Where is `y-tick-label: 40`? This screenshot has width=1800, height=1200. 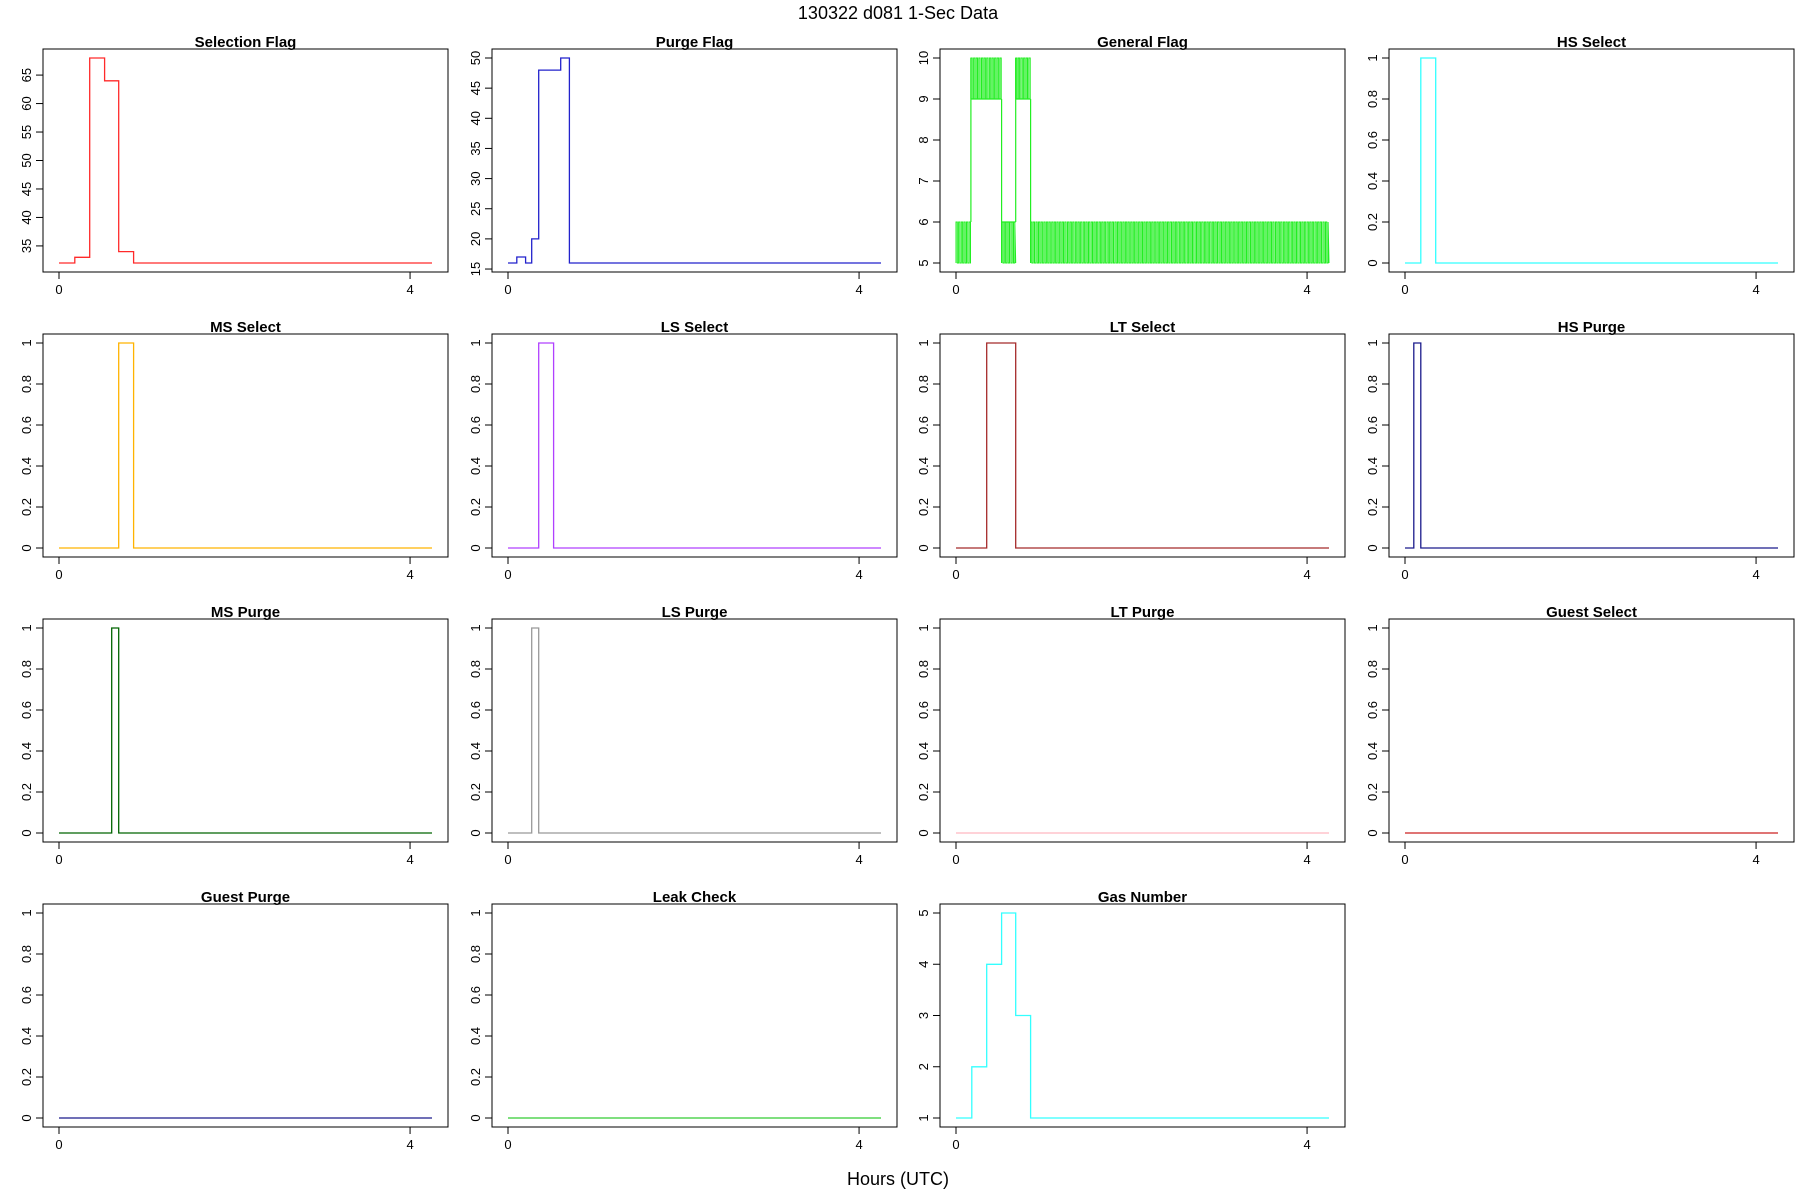
y-tick-label: 40 is located at coordinates (475, 118).